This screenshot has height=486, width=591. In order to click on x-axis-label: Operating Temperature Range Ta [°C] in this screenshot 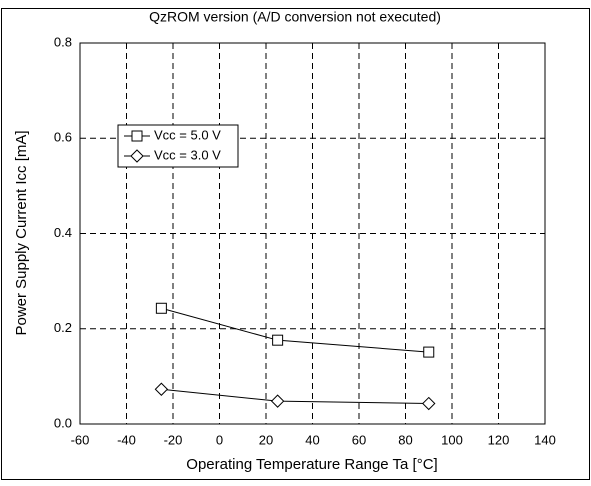, I will do `click(311, 464)`.